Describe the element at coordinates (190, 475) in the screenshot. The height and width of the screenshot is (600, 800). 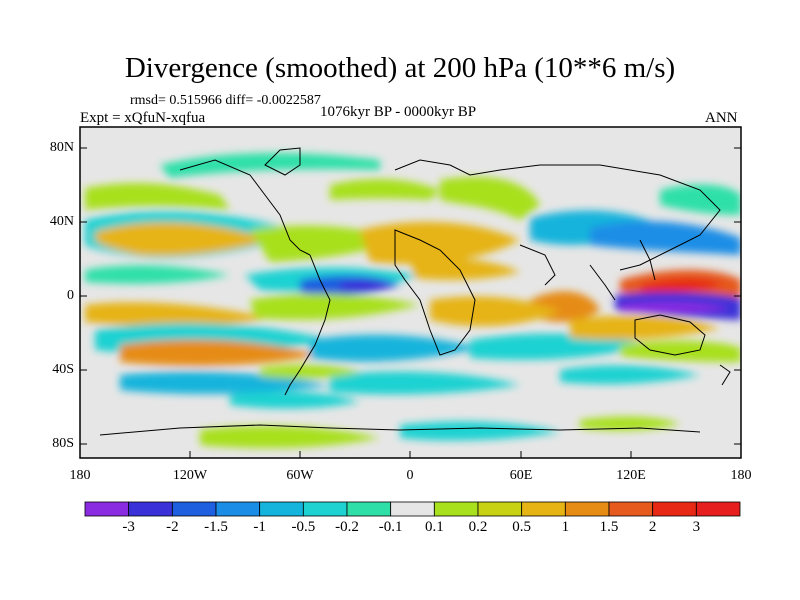
I see `lon-label: 120W` at that location.